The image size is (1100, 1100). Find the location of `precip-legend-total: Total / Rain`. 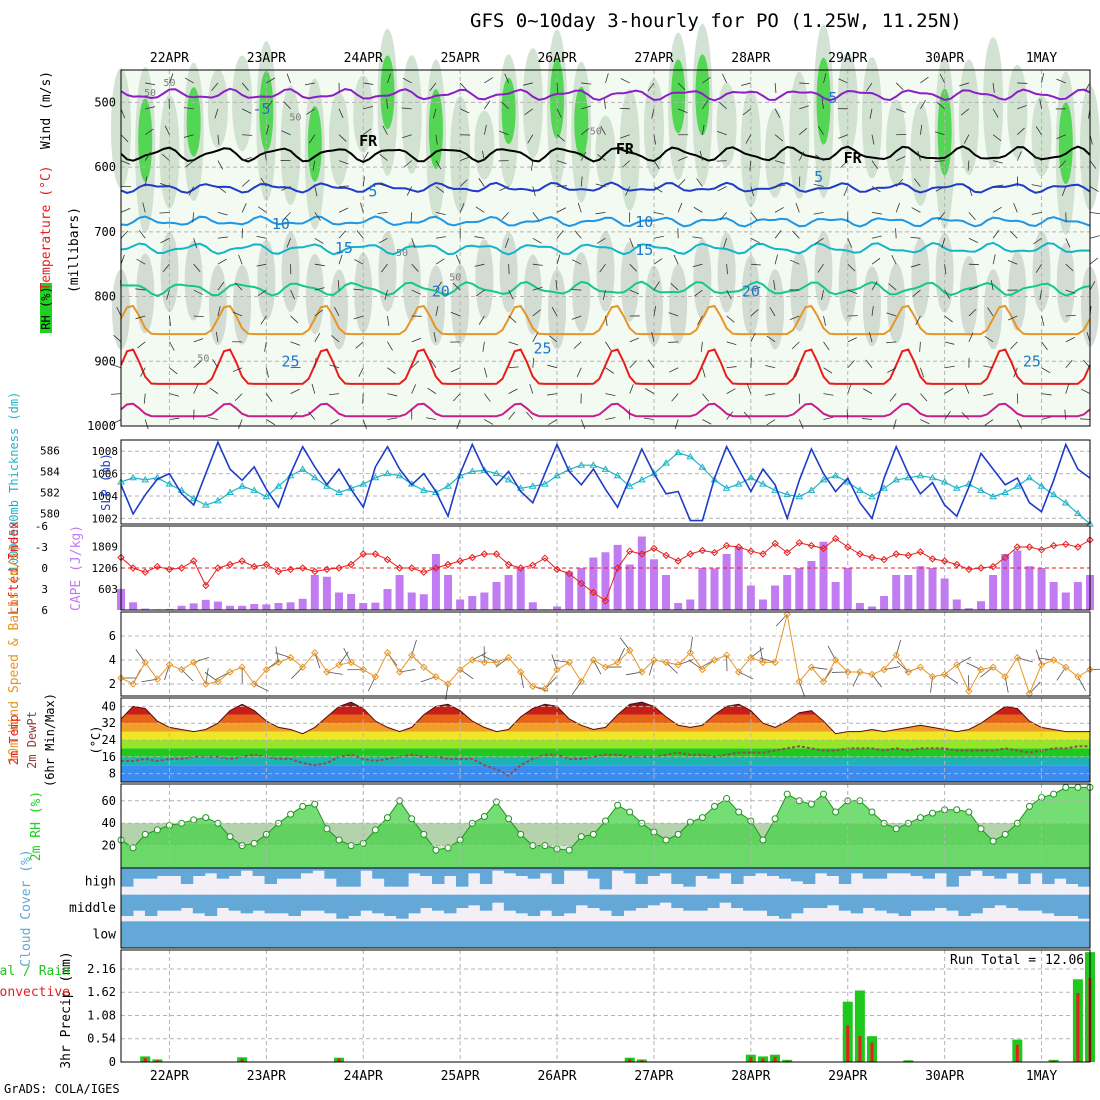

precip-legend-total: Total / Rain is located at coordinates (35, 971).